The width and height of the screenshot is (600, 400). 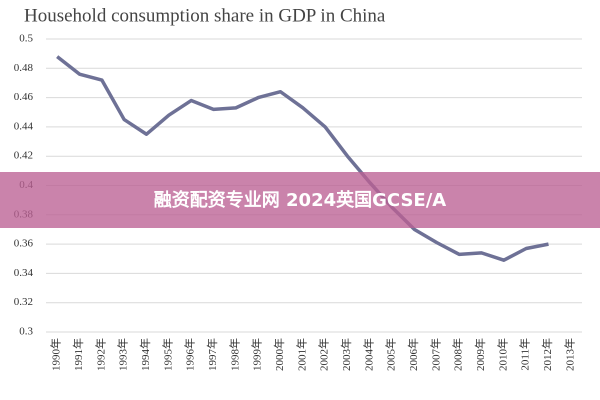 I want to click on x-tick-label: 1991年, so click(x=78, y=354).